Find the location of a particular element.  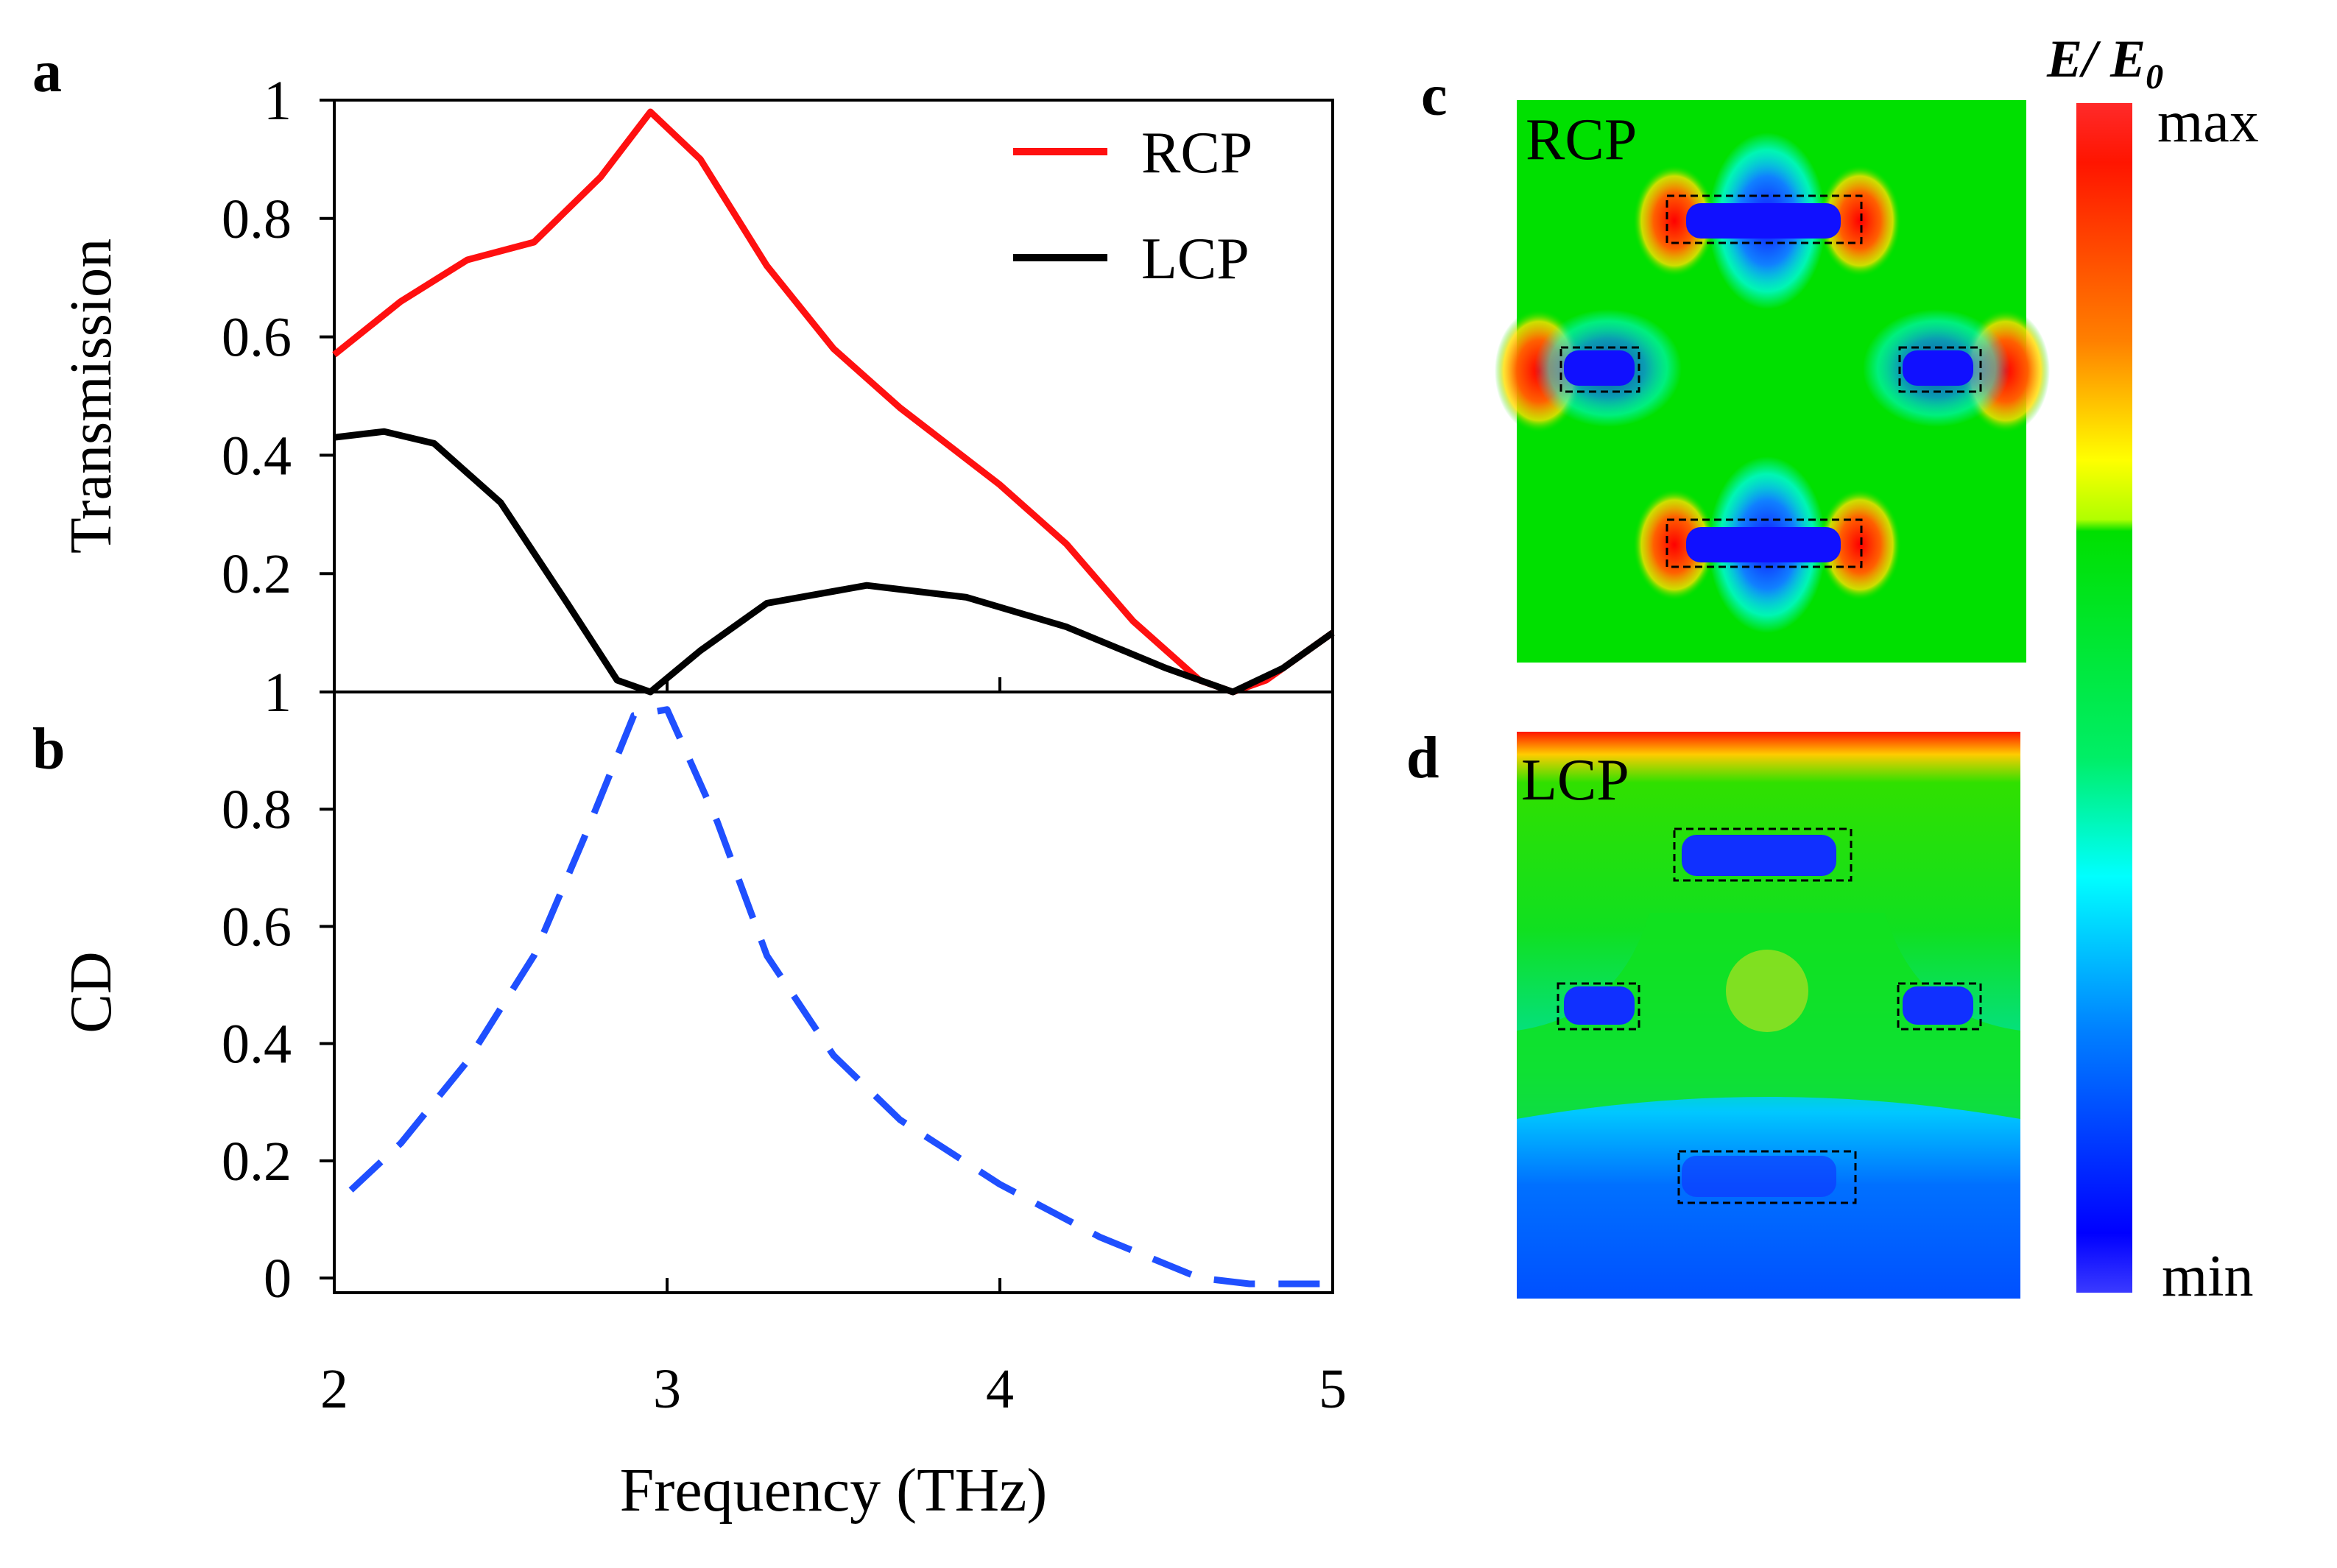

legend-label: LCP is located at coordinates (1195, 259).